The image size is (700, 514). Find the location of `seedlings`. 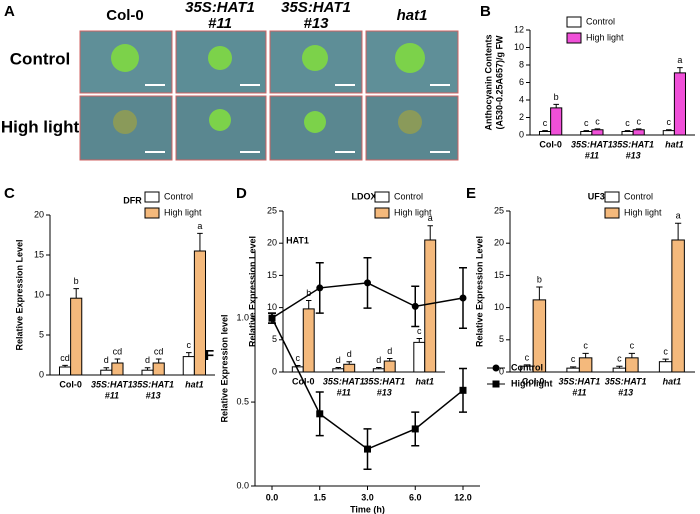

seedlings is located at coordinates (268, 88).